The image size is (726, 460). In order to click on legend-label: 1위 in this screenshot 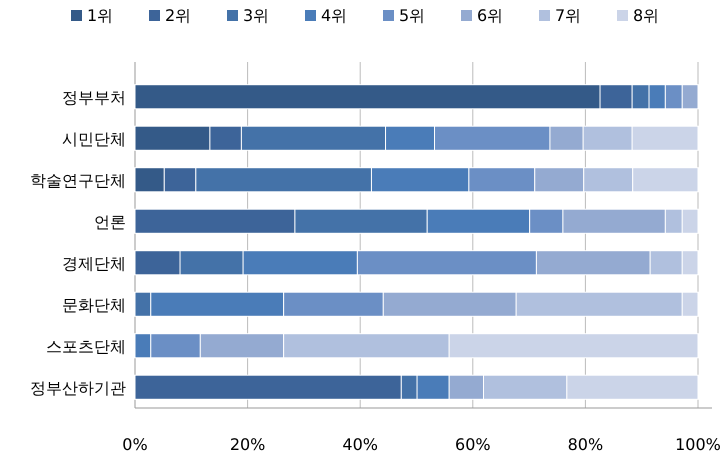, I will do `click(100, 15)`.